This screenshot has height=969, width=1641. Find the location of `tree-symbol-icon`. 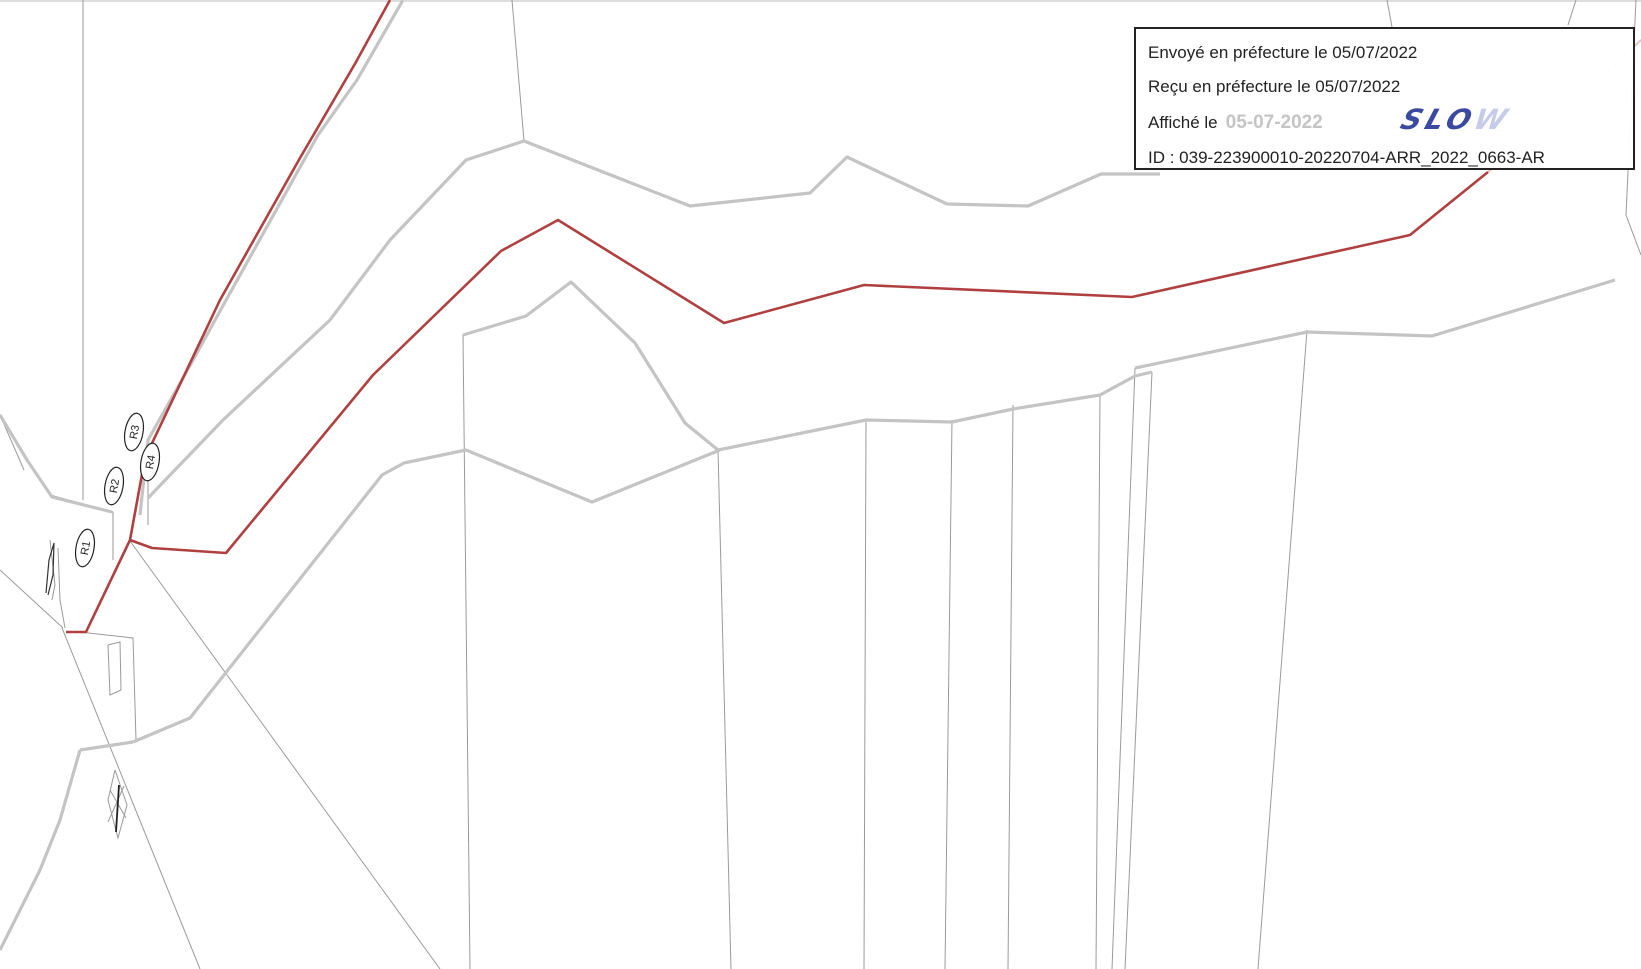

tree-symbol-icon is located at coordinates (117, 804).